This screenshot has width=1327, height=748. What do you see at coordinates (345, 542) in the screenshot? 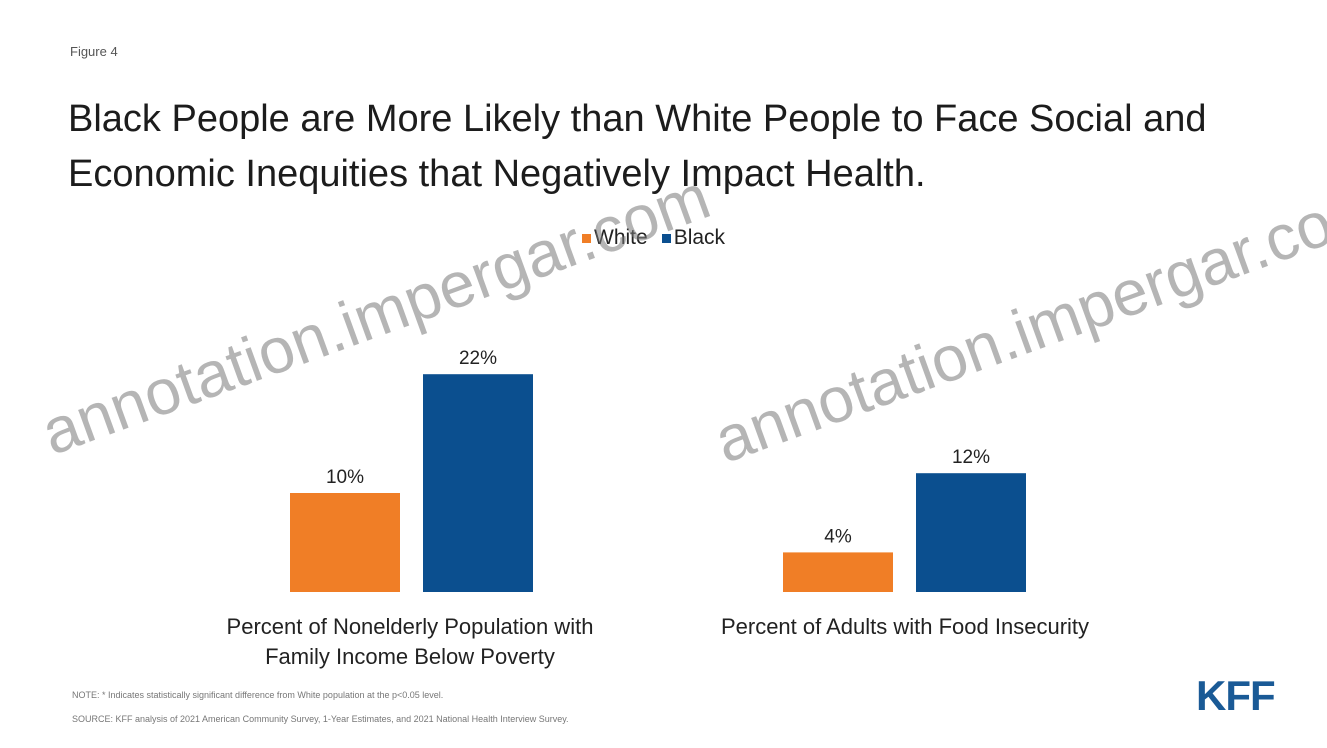
I see `bar-white-poverty` at bounding box center [345, 542].